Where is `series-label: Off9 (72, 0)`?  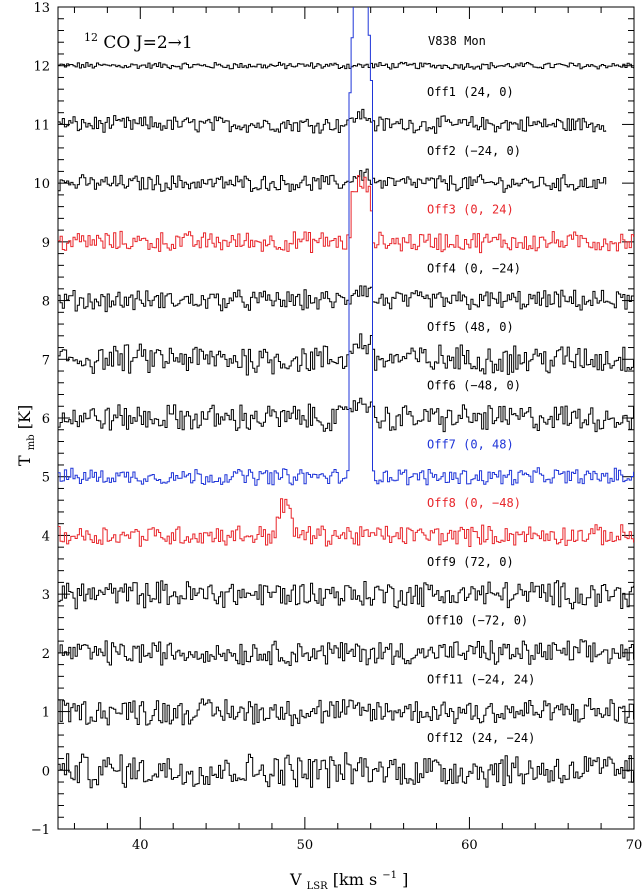
series-label: Off9 (72, 0) is located at coordinates (470, 562).